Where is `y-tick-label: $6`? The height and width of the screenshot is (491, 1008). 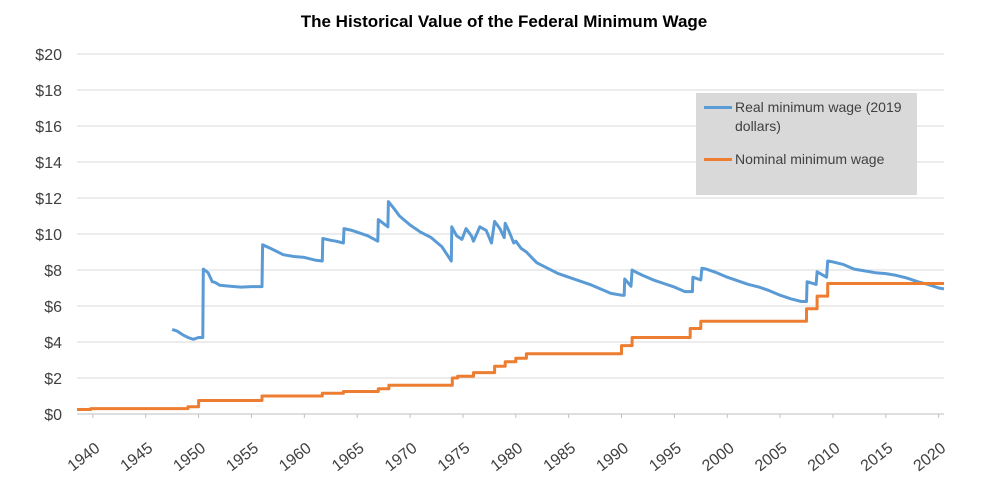 y-tick-label: $6 is located at coordinates (53, 307).